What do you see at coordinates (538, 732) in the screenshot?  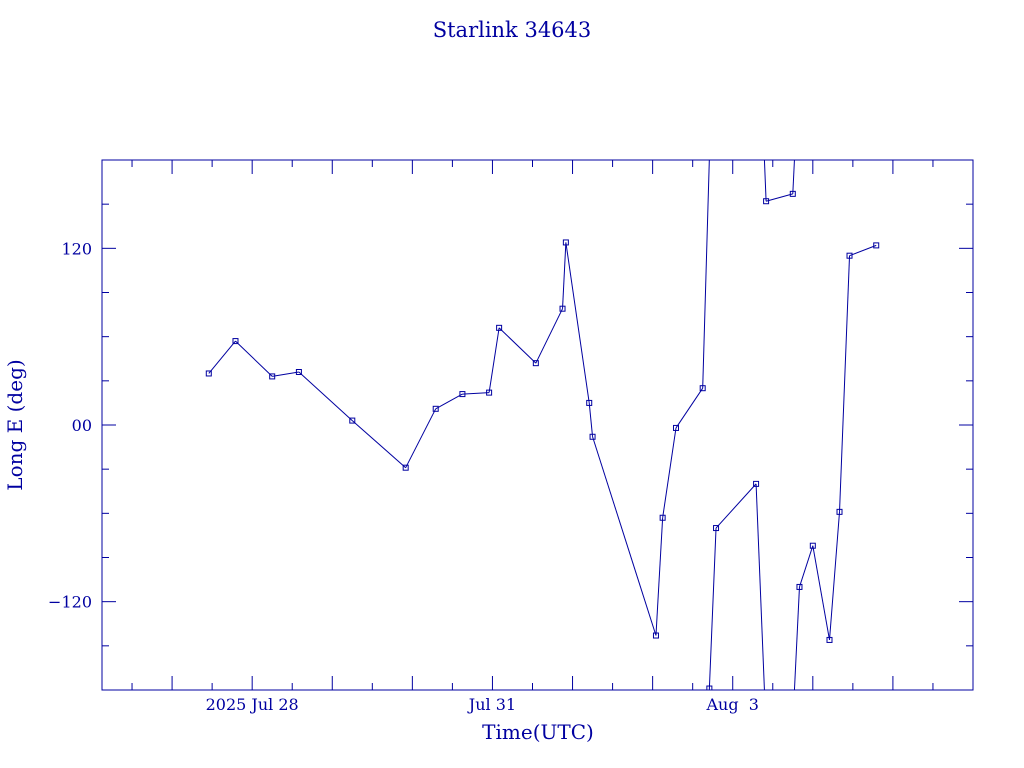 I see `x-axis-label: Time(UTC)` at bounding box center [538, 732].